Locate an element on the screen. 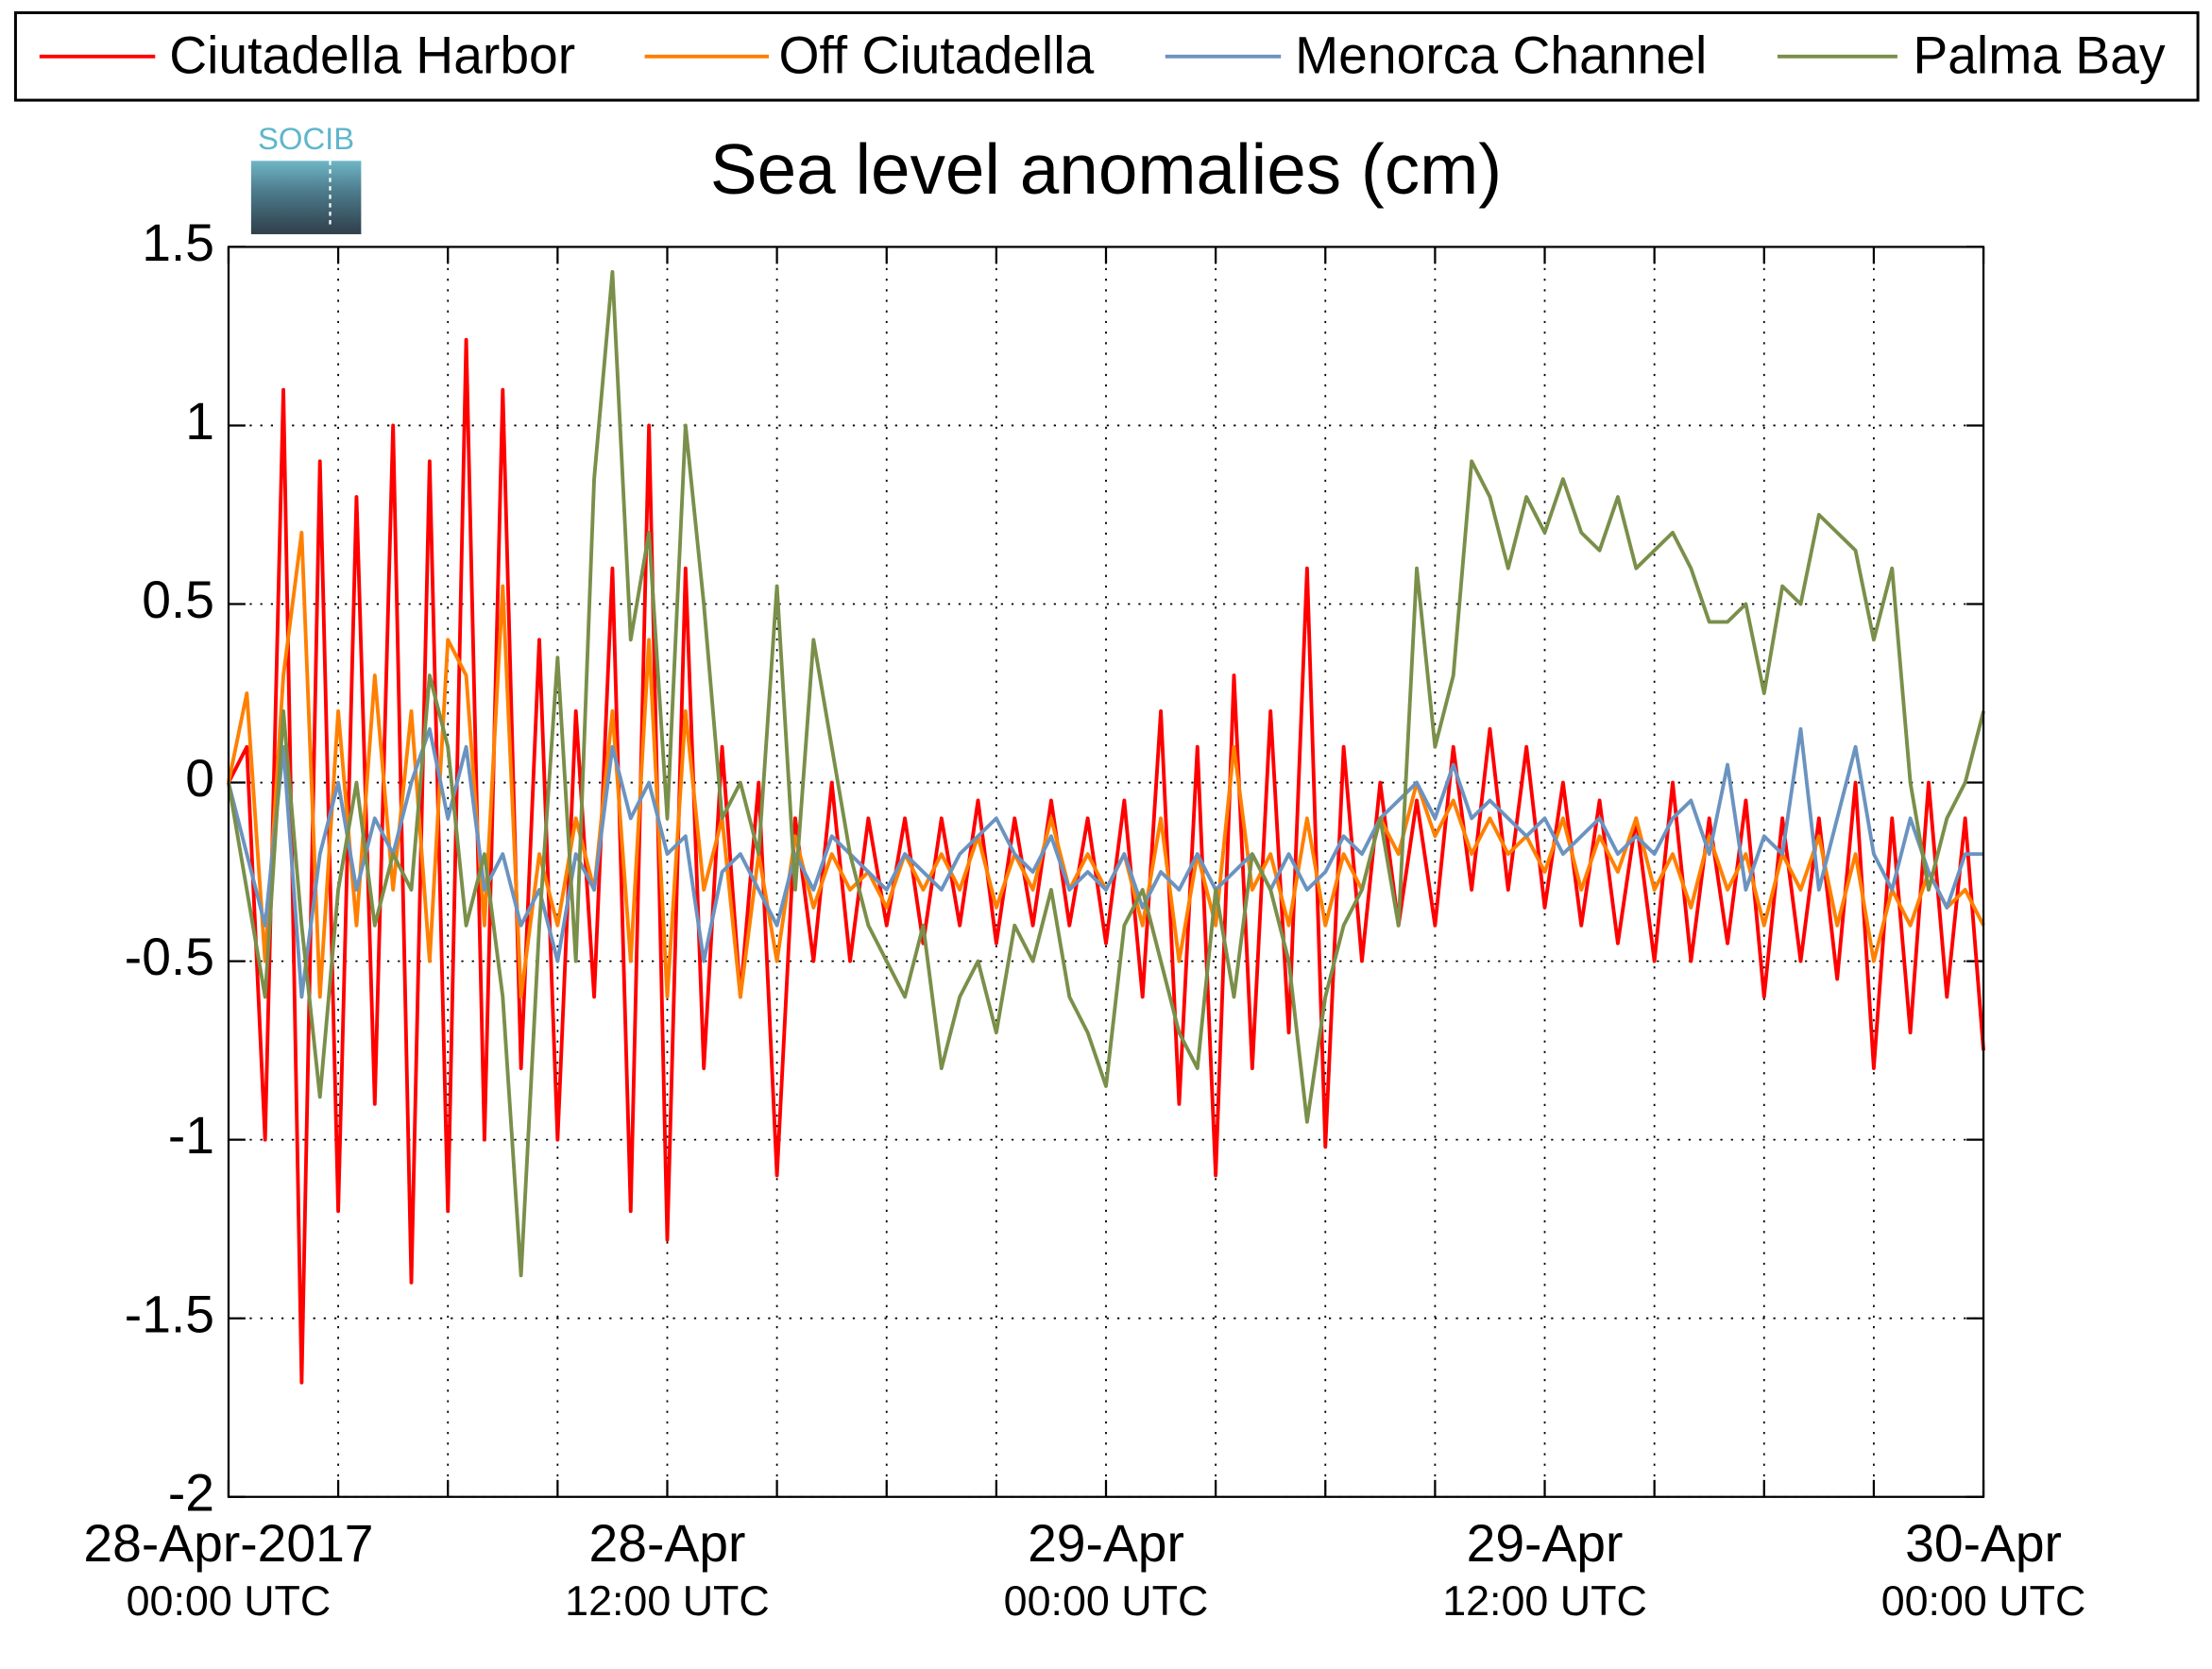  x-tick-label: 28-Apr-2017 is located at coordinates (228, 1544).